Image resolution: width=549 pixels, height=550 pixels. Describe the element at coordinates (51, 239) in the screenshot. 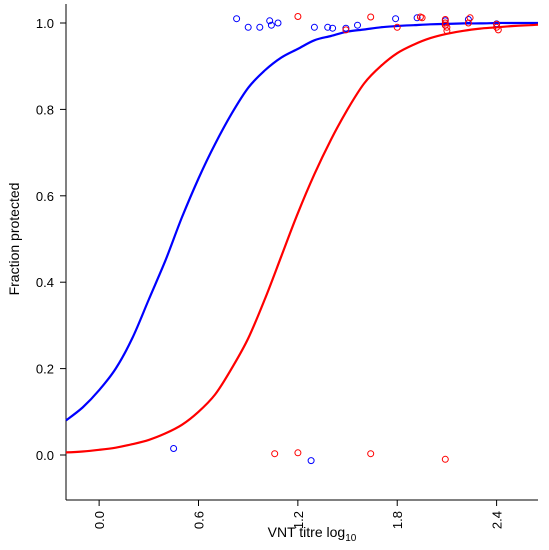

I see `y-axis-ticks: 0.0 0.2 0.4 0.6 0.8 1.0` at that location.